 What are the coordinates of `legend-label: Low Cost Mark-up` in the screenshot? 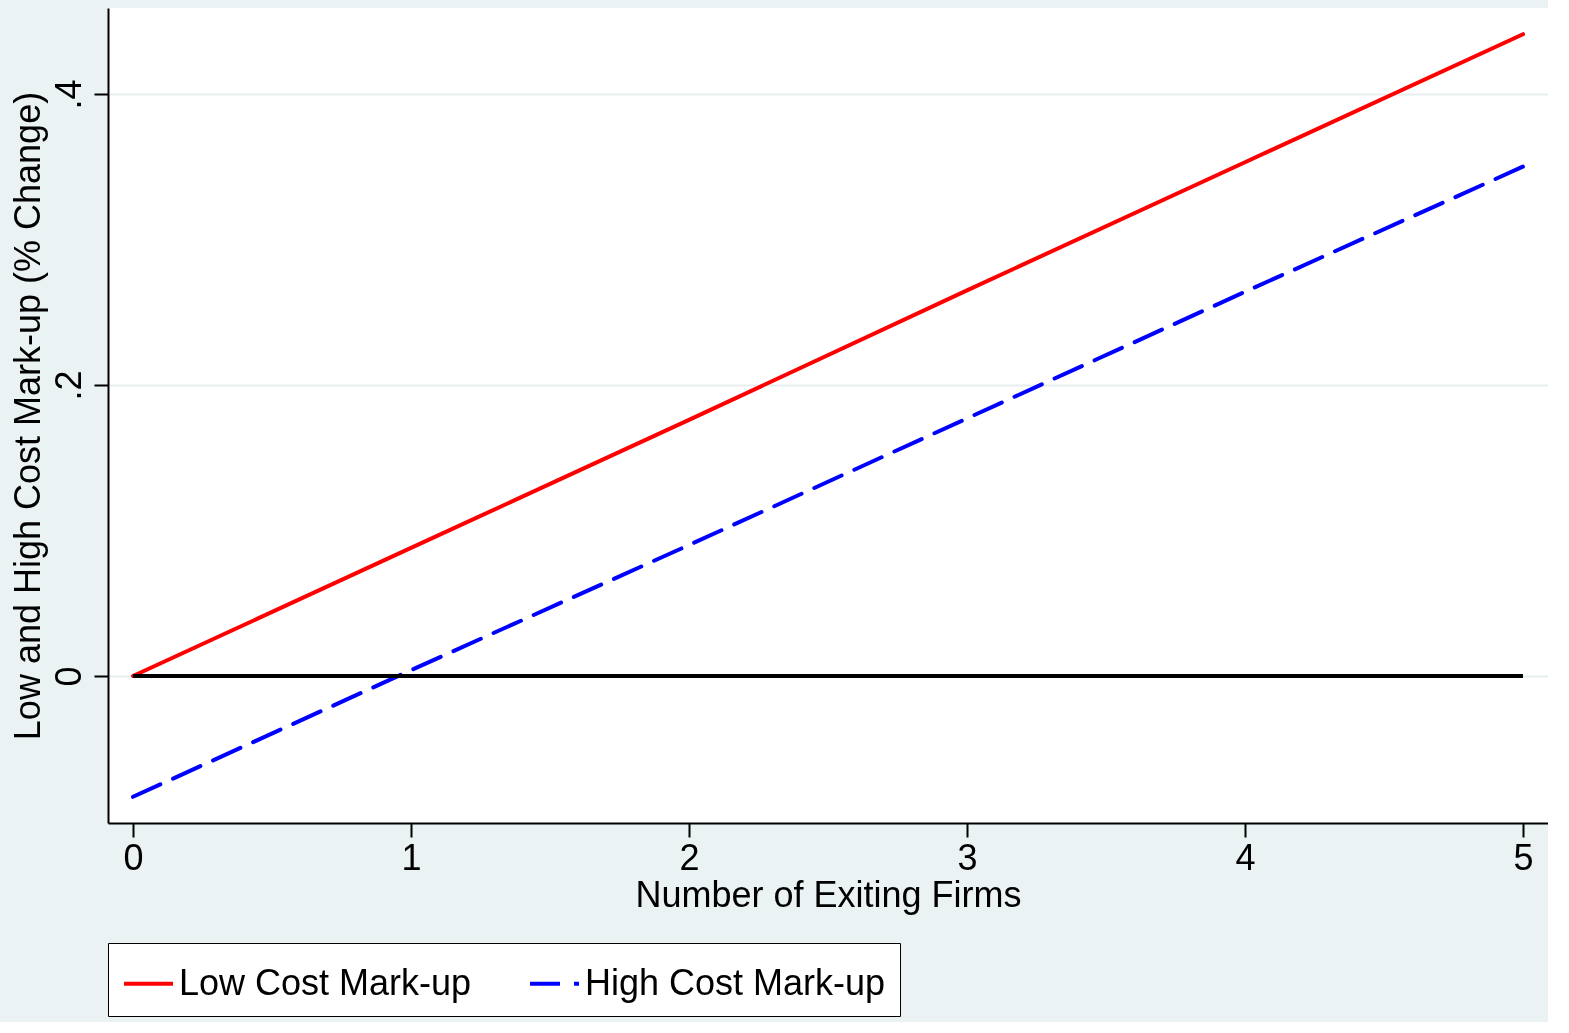 It's located at (325, 982).